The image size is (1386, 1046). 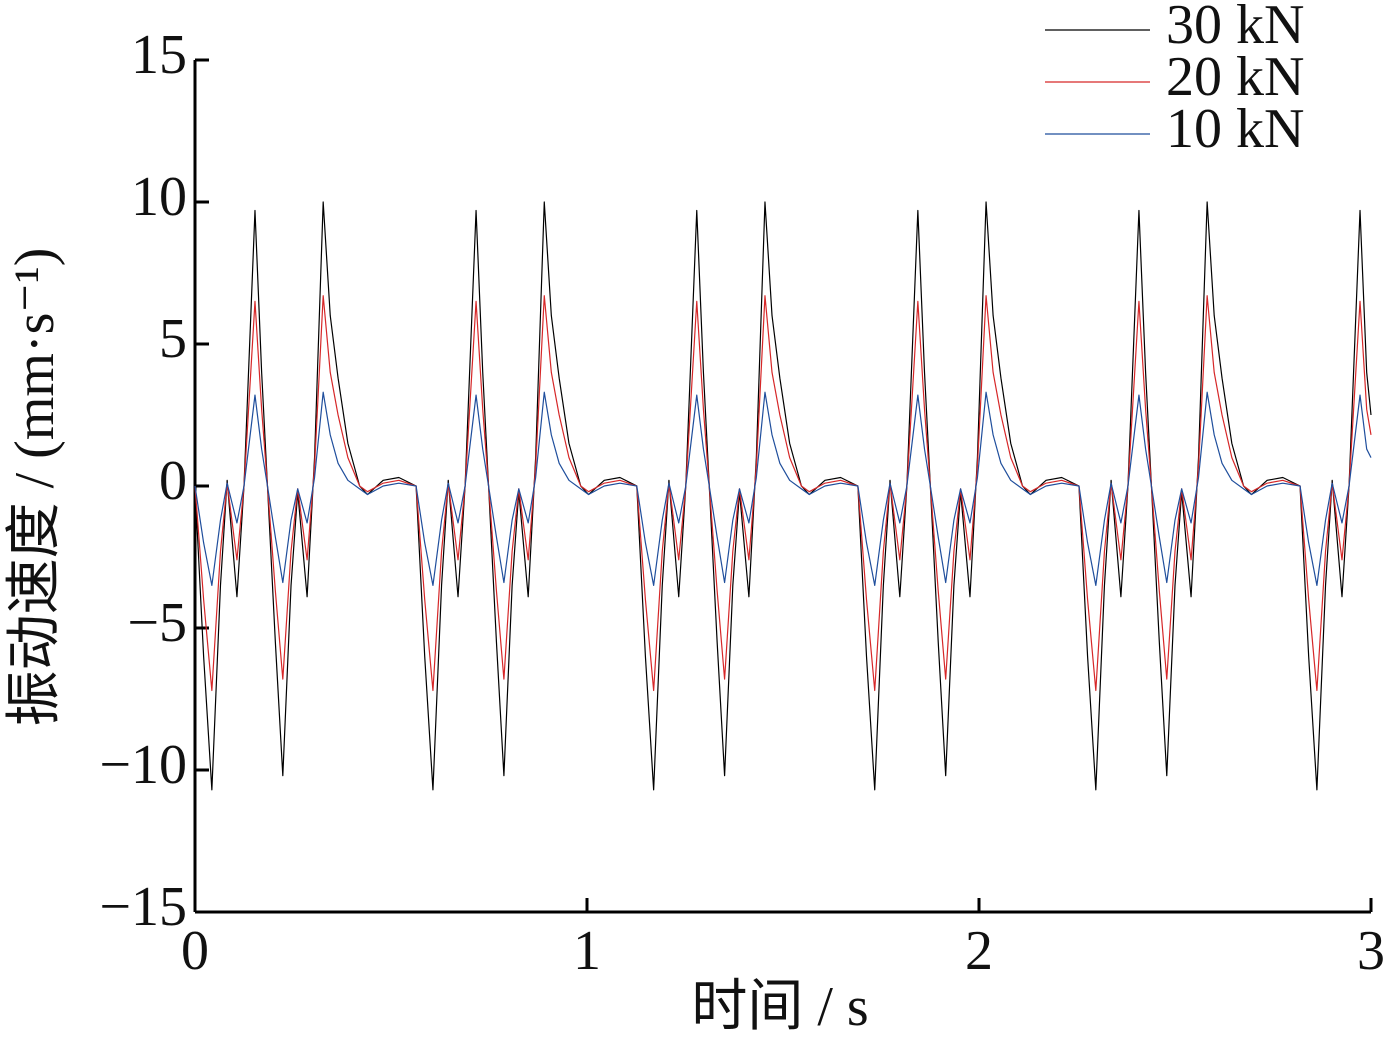 I want to click on y-tick-label: 15, so click(x=159, y=55).